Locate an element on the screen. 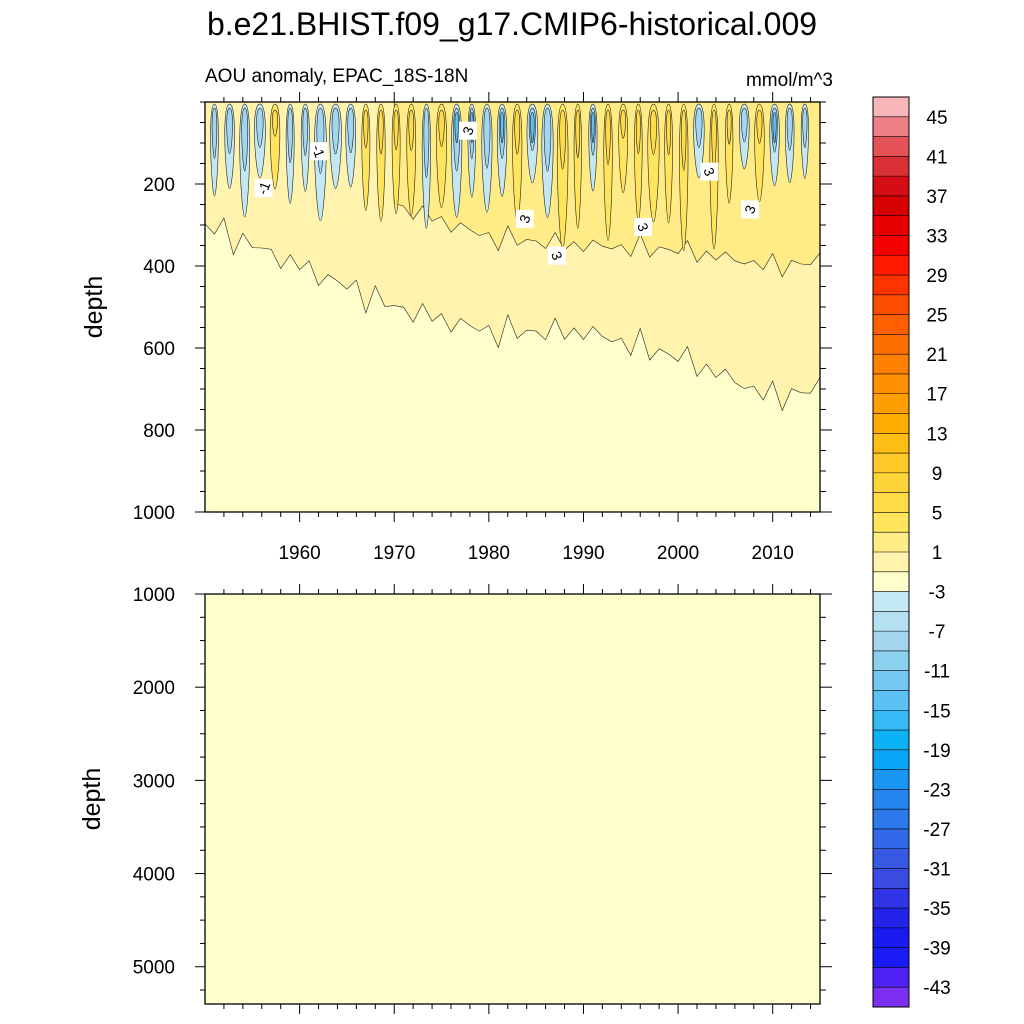 This screenshot has width=1024, height=1024. upper-y-axis-label: depth is located at coordinates (94, 307).